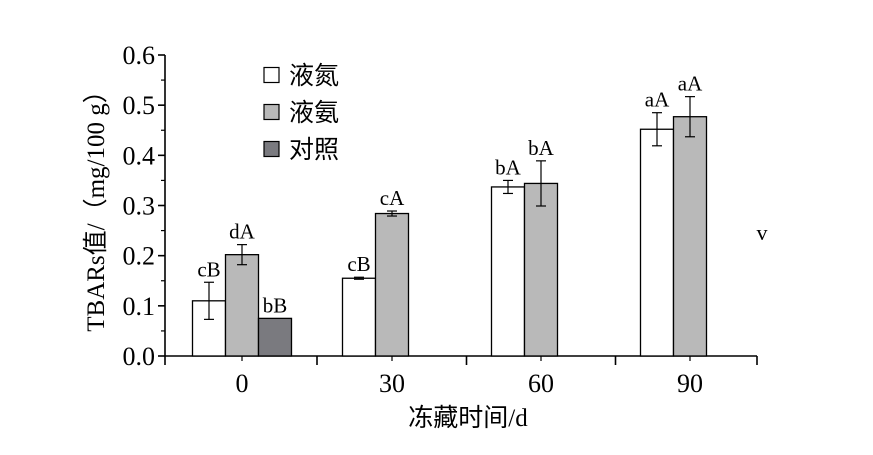 The width and height of the screenshot is (873, 455). I want to click on y-tick-label: 0.2, so click(139, 256).